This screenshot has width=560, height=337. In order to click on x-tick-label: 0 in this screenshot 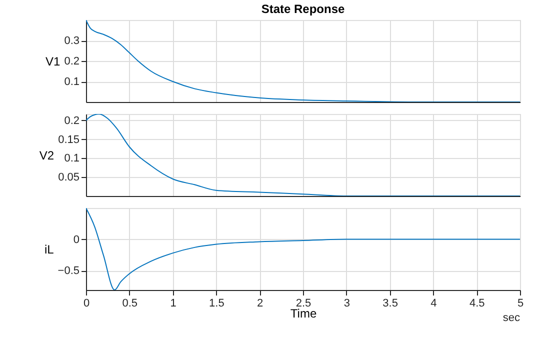, I will do `click(86, 304)`.